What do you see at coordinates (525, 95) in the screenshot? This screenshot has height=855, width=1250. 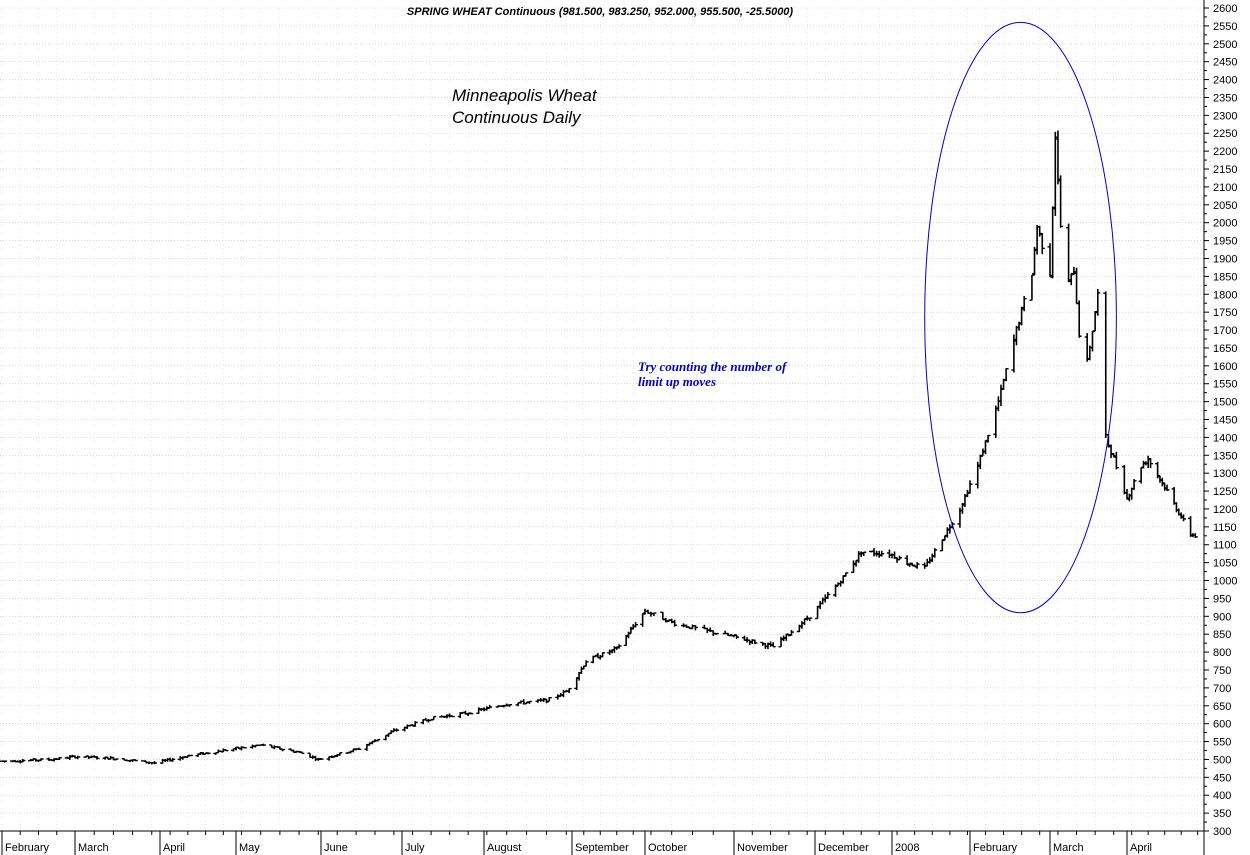 I see `annotation-market-line1: Minneapolis Wheat` at bounding box center [525, 95].